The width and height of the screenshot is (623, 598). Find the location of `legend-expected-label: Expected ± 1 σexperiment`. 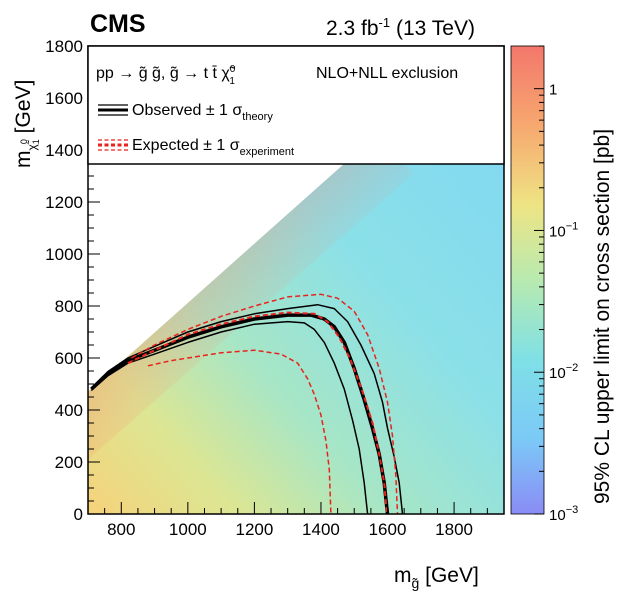

legend-expected-label: Expected ± 1 σexperiment is located at coordinates (213, 147).